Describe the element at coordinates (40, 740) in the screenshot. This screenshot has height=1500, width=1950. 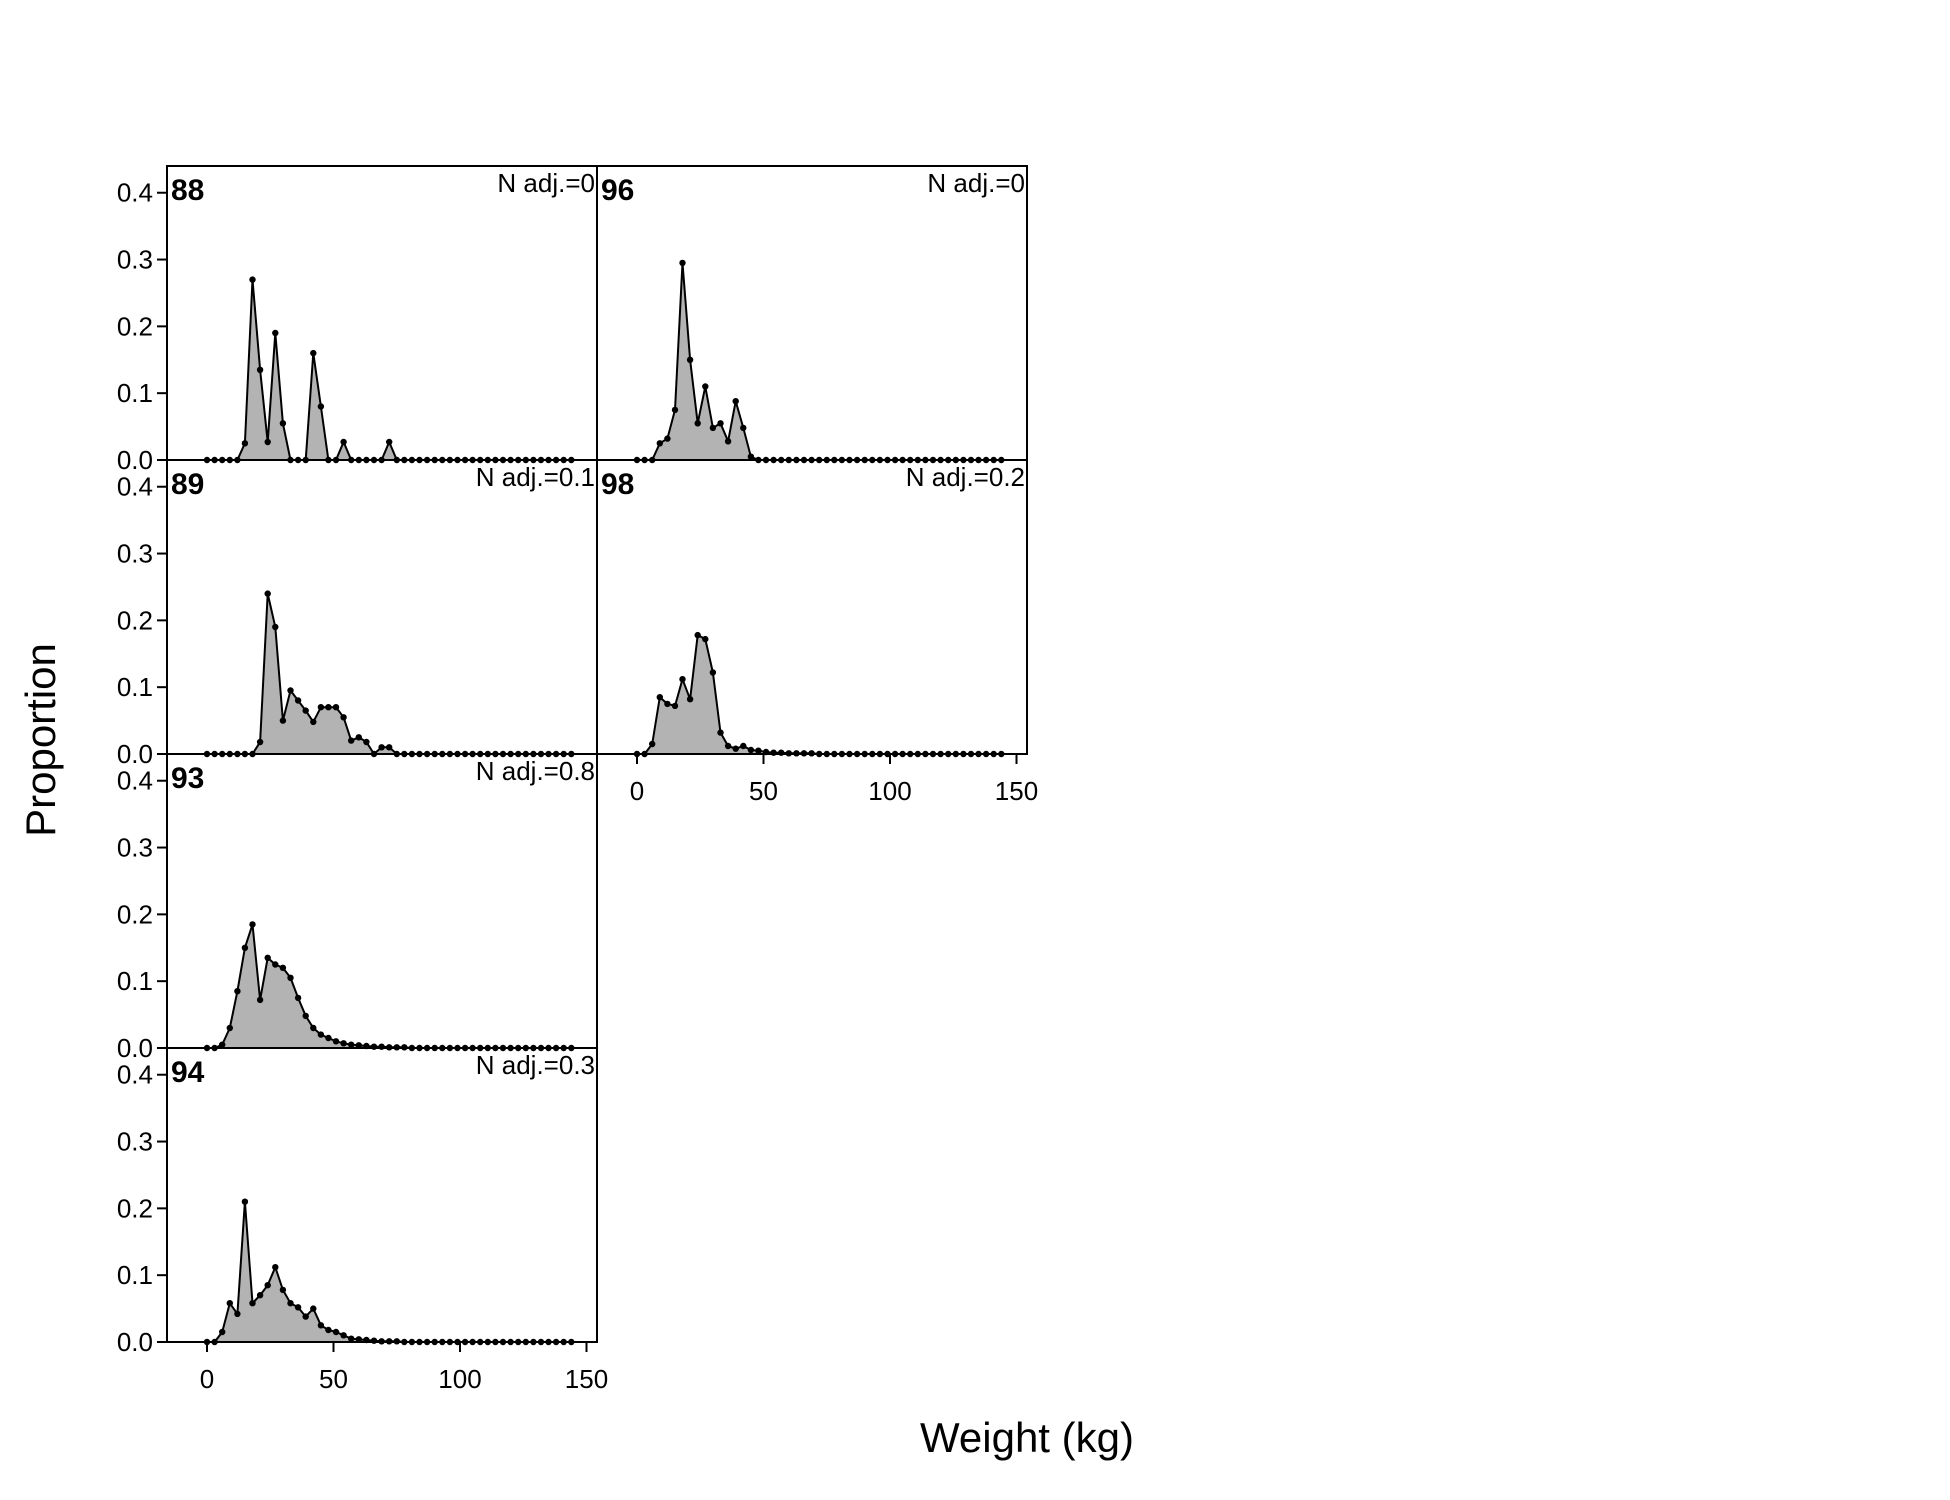
I see `y-axis-title: Proportion` at that location.